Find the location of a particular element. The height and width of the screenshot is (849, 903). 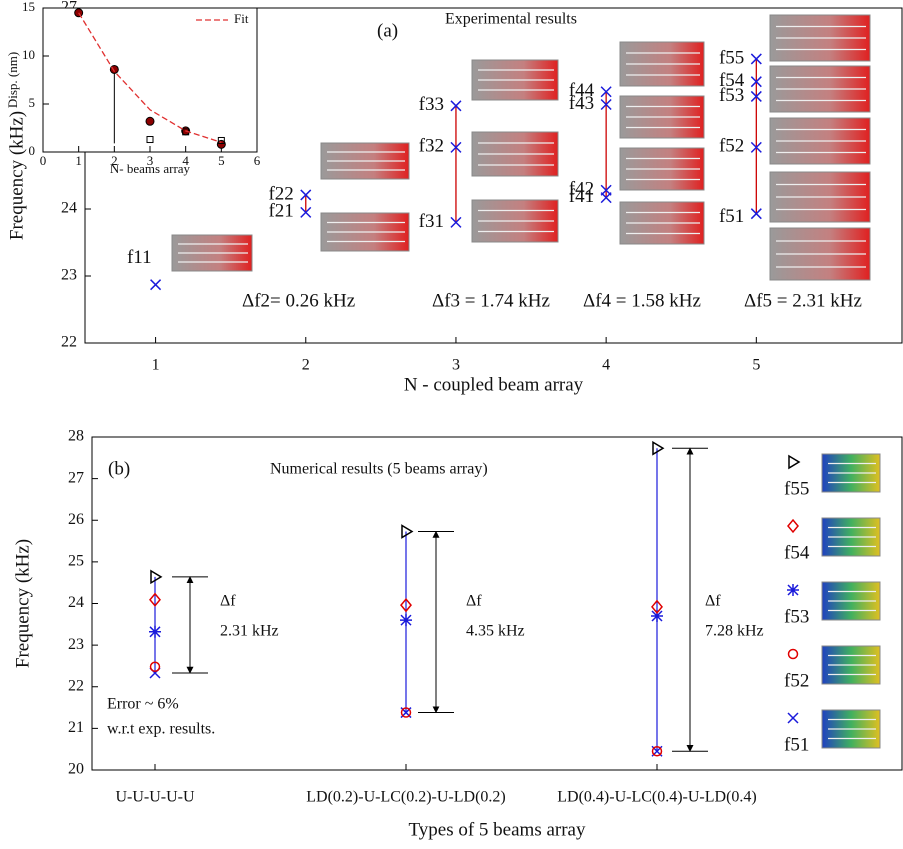

note: Error ~ 6% is located at coordinates (143, 704).